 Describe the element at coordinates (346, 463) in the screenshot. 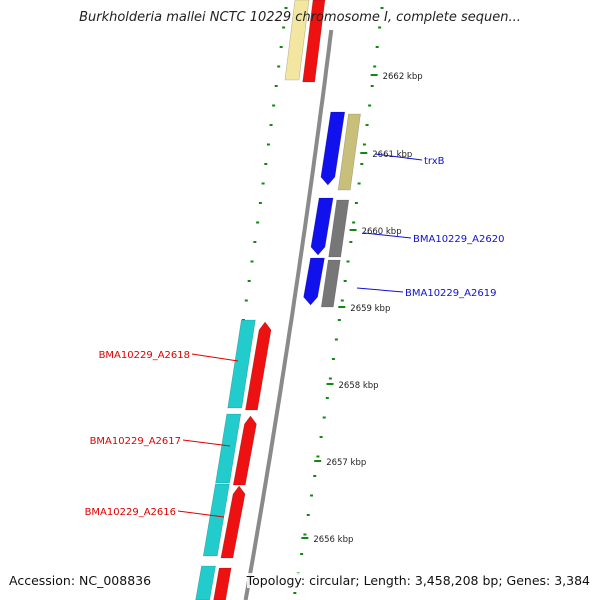

I see `ruler-label: 2657 kbp` at that location.